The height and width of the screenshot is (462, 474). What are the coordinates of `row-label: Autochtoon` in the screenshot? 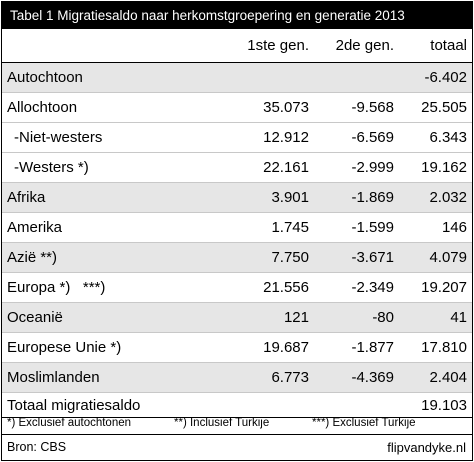 It's located at (45, 77).